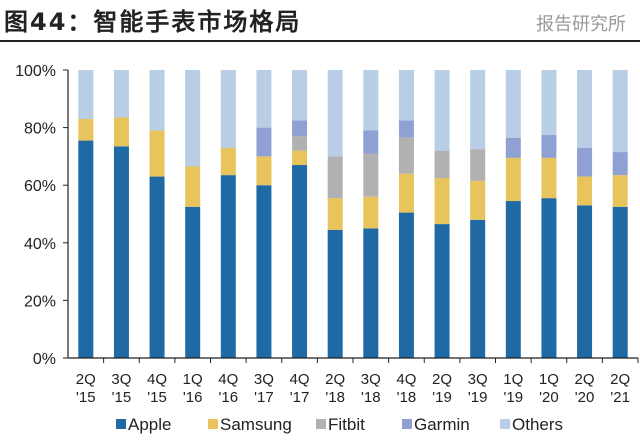  What do you see at coordinates (40, 301) in the screenshot?
I see `y-tick-label: 20%` at bounding box center [40, 301].